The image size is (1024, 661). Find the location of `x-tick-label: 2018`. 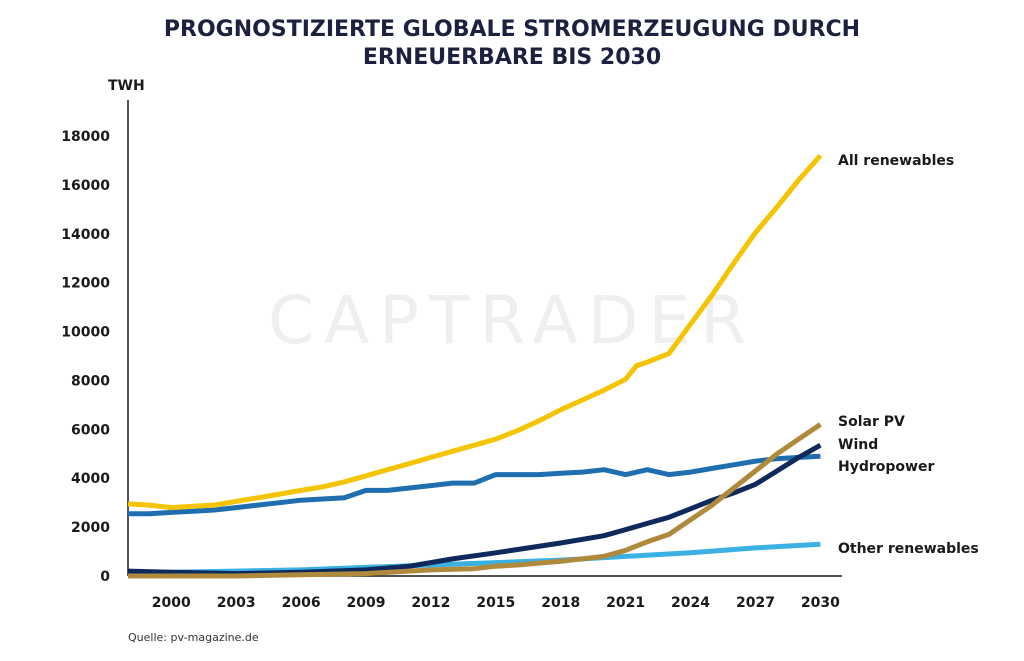

x-tick-label: 2018 is located at coordinates (560, 603).